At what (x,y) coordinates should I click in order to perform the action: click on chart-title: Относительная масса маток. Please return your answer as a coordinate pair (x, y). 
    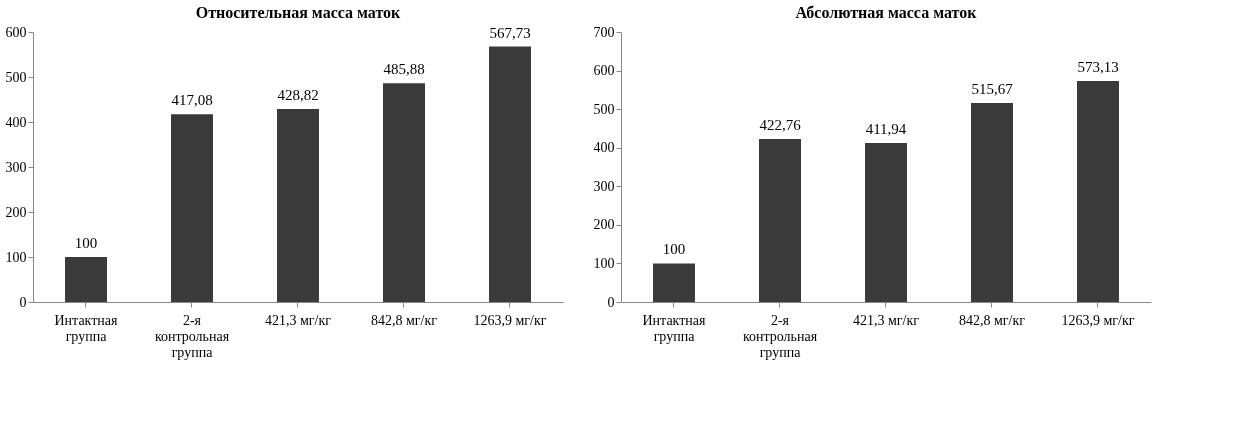
    Looking at the image, I should click on (298, 12).